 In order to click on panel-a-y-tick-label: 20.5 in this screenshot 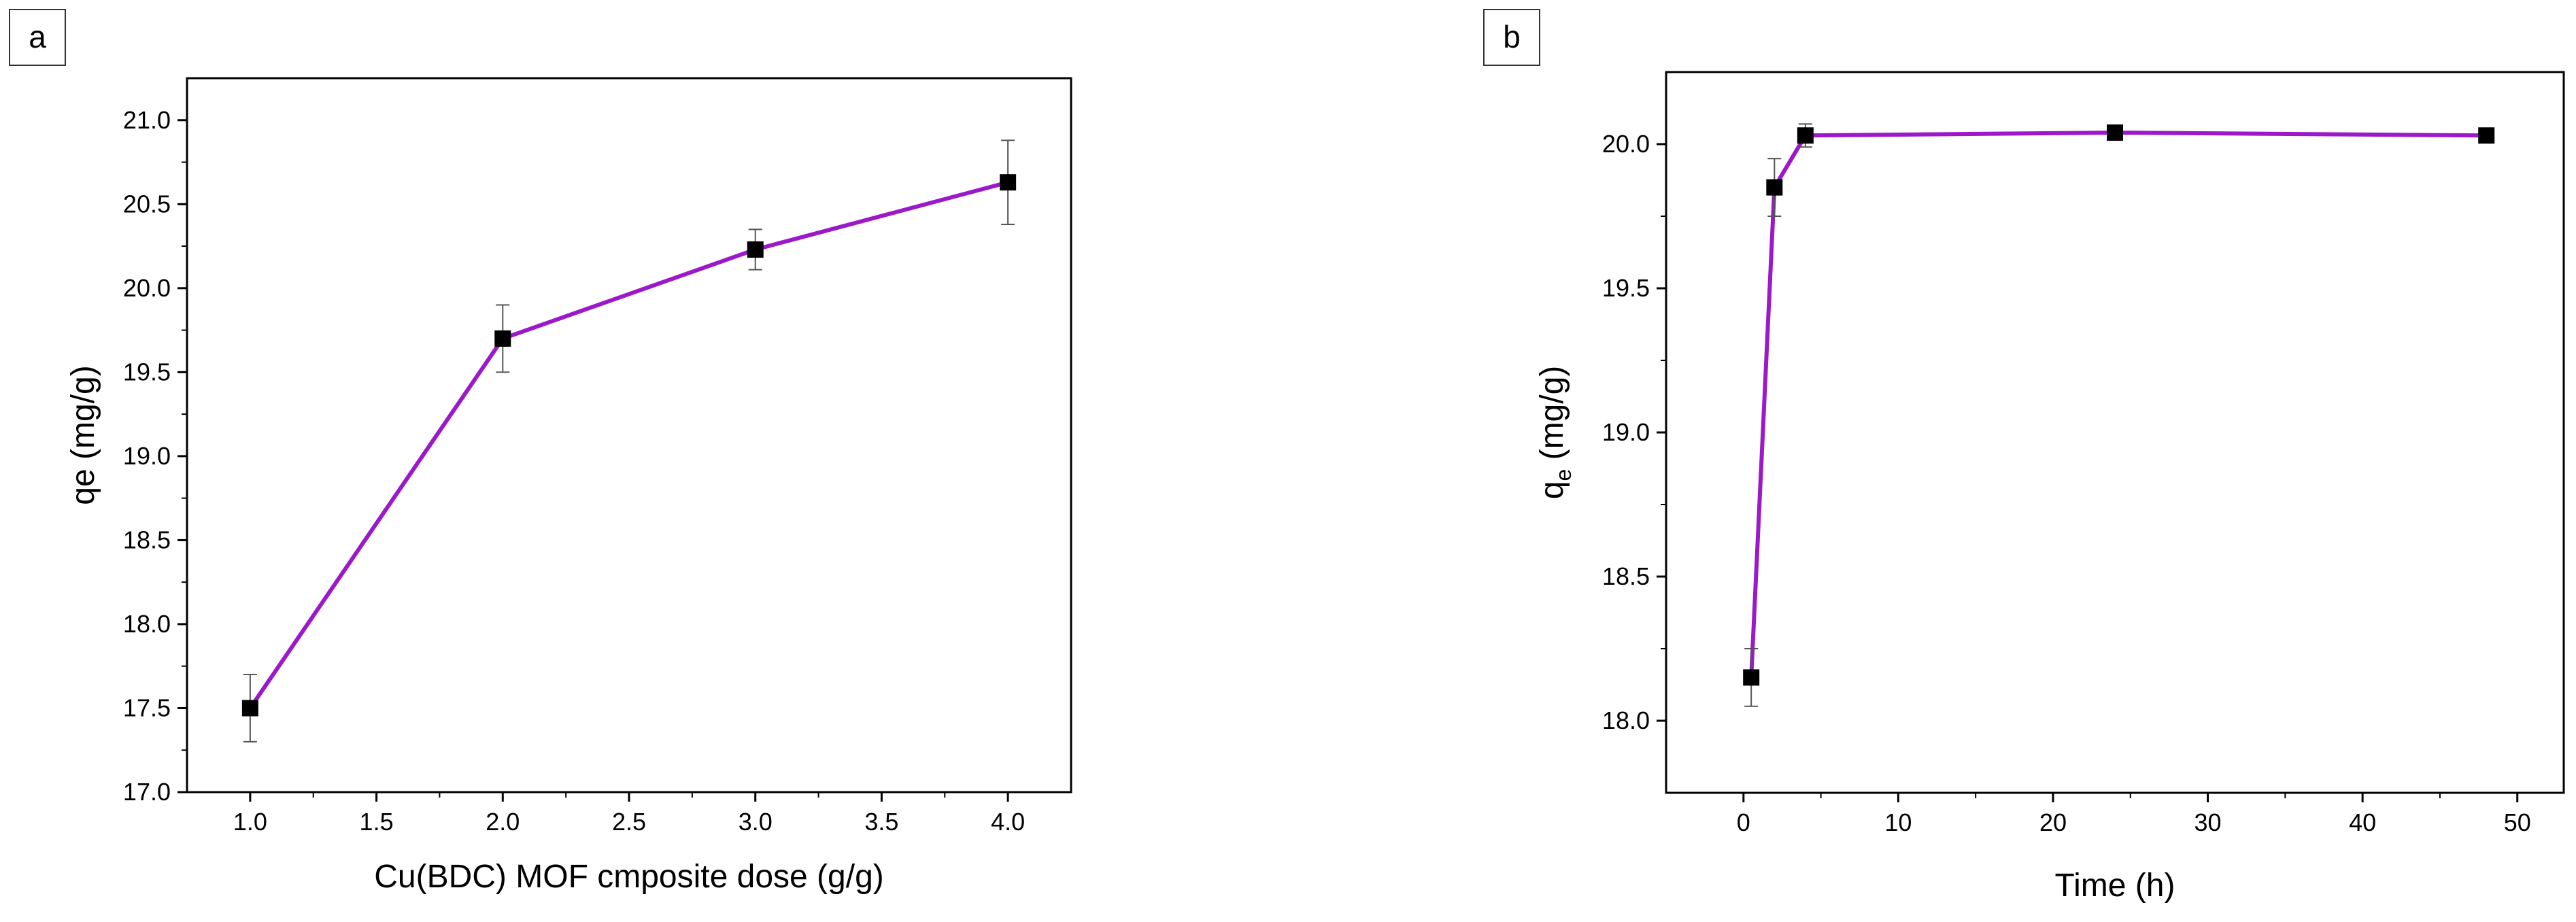, I will do `click(147, 204)`.